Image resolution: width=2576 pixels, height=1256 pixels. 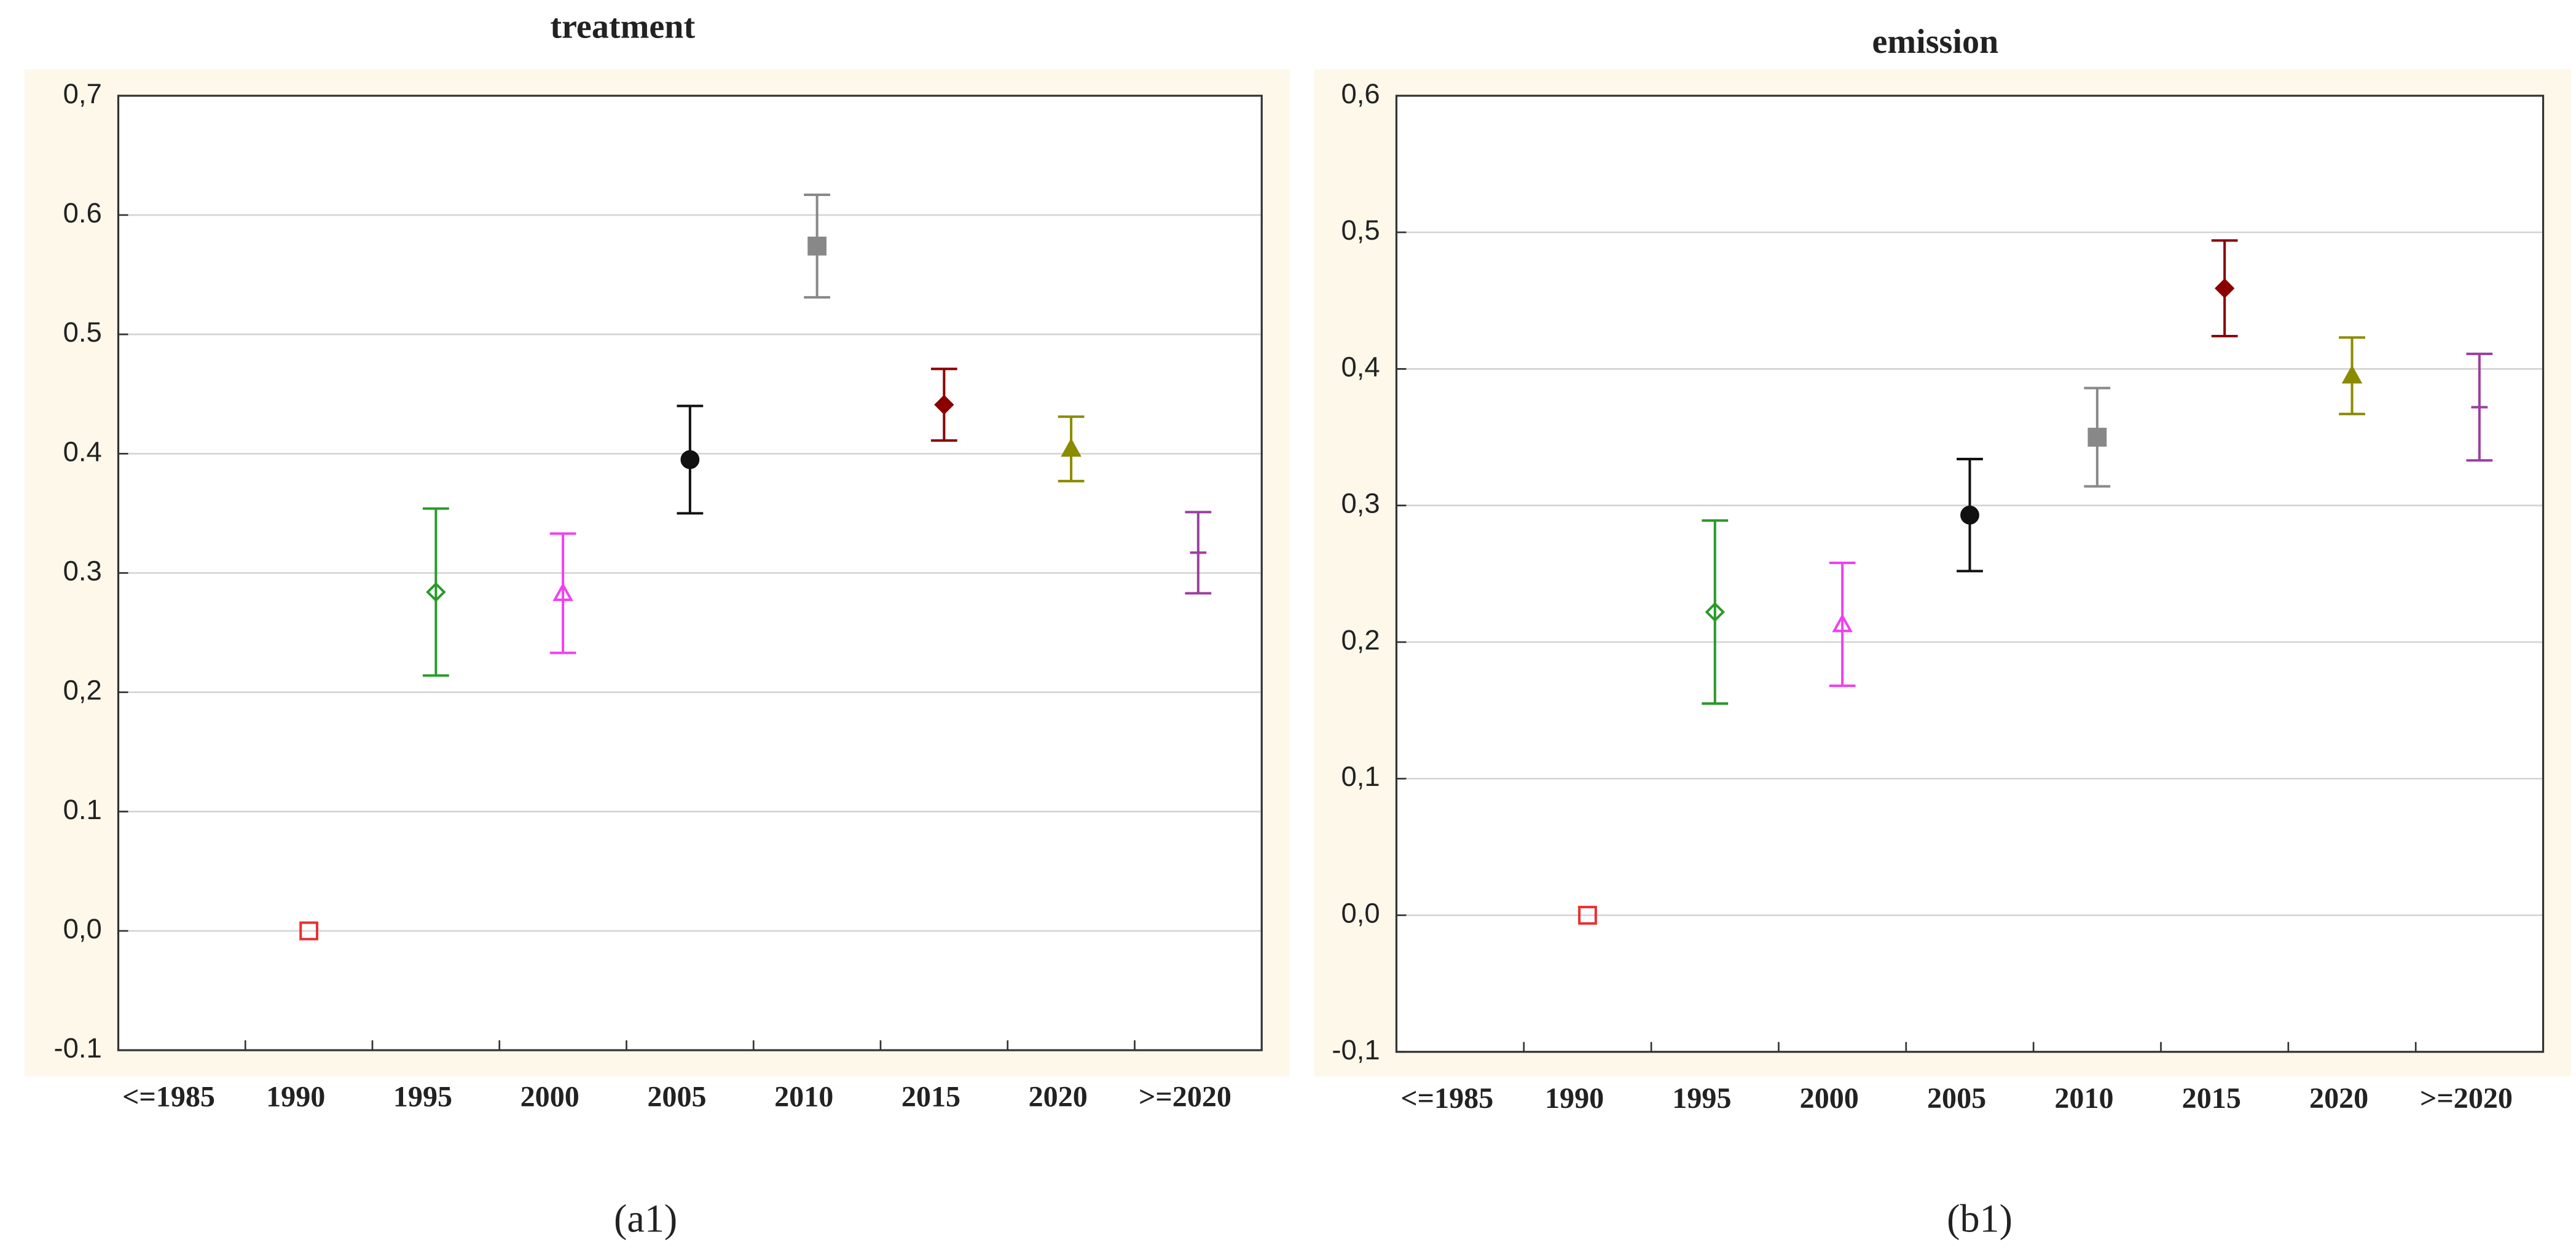 What do you see at coordinates (1360, 93) in the screenshot?
I see `y-tick-label: 0,6` at bounding box center [1360, 93].